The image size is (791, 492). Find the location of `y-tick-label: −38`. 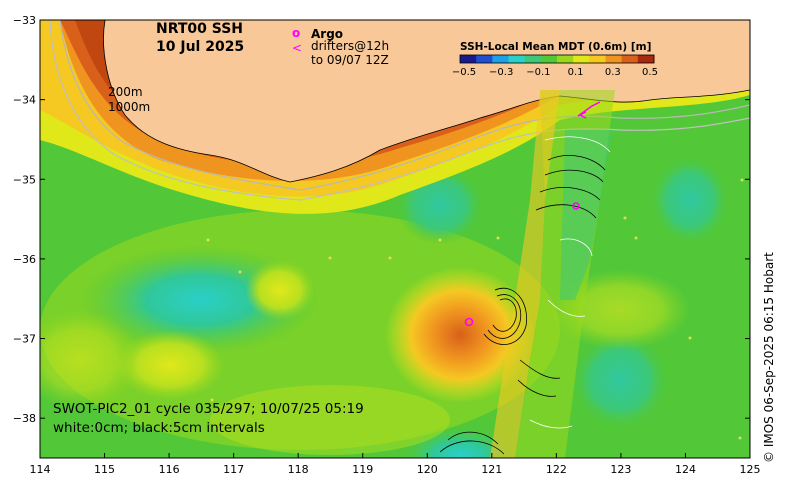

y-tick-label: −38 is located at coordinates (24, 418).